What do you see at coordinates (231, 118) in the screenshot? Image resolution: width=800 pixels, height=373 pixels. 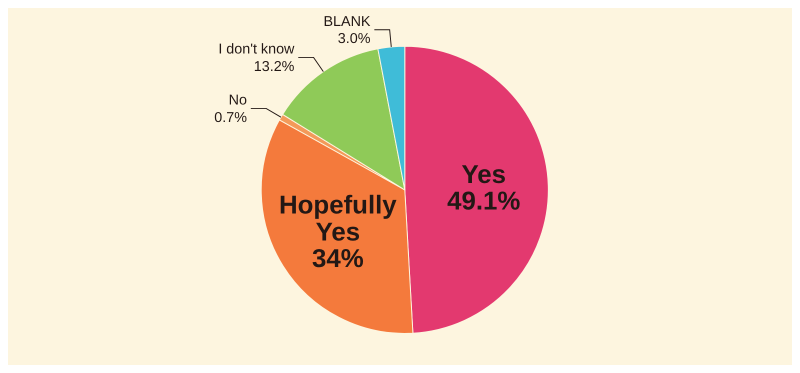 I see `data-label: 0.7%` at bounding box center [231, 118].